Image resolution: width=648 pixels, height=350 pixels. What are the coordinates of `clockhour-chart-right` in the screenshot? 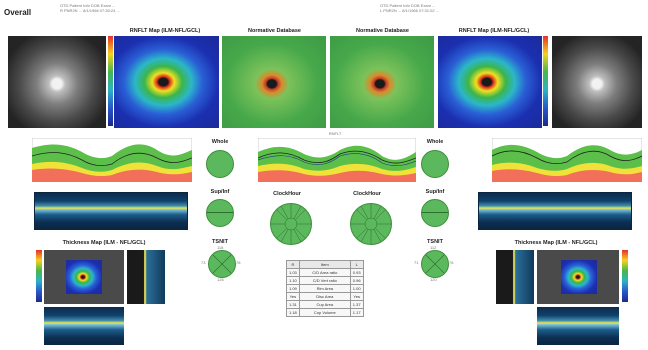 It's located at (371, 224).